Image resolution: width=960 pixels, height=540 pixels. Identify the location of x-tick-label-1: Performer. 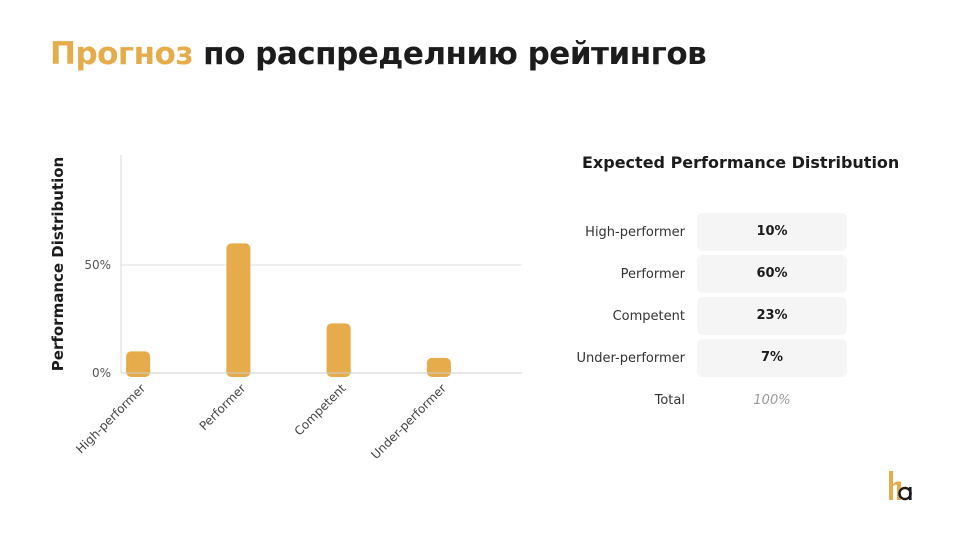
(223, 407).